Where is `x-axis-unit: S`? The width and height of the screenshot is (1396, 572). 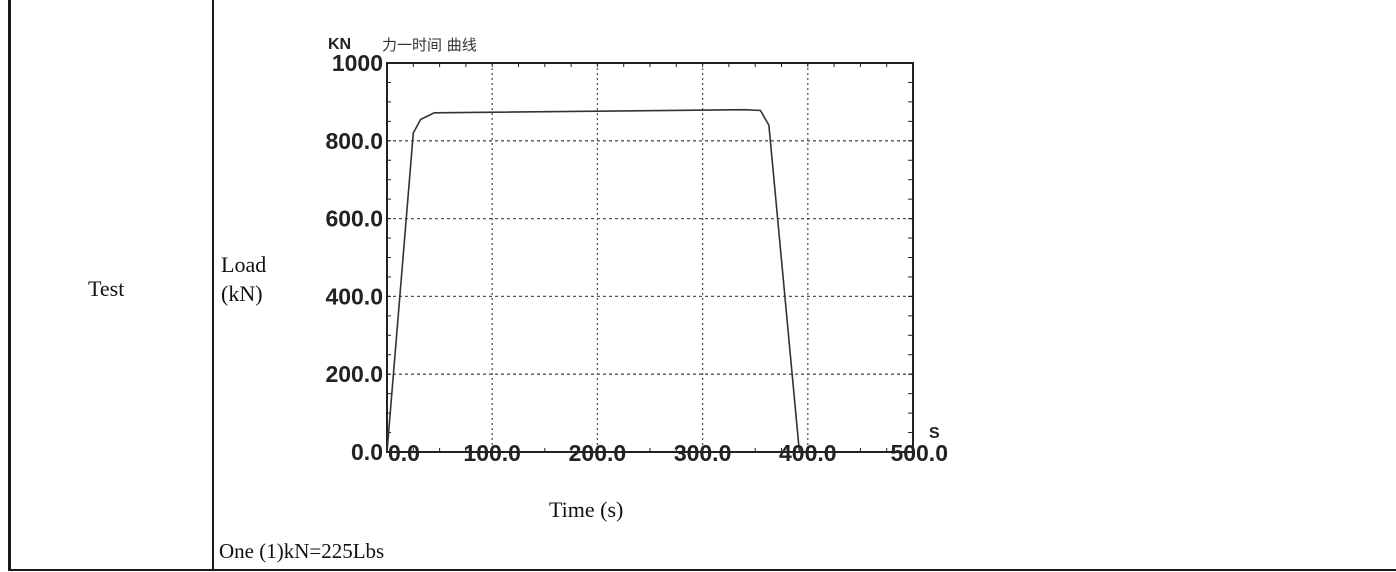
x-axis-unit: S is located at coordinates (934, 433).